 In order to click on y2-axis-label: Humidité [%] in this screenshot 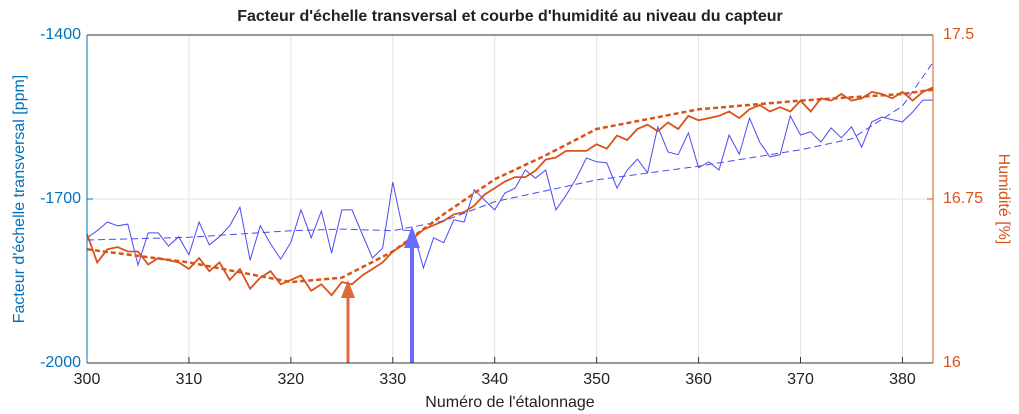, I will do `click(1003, 199)`.